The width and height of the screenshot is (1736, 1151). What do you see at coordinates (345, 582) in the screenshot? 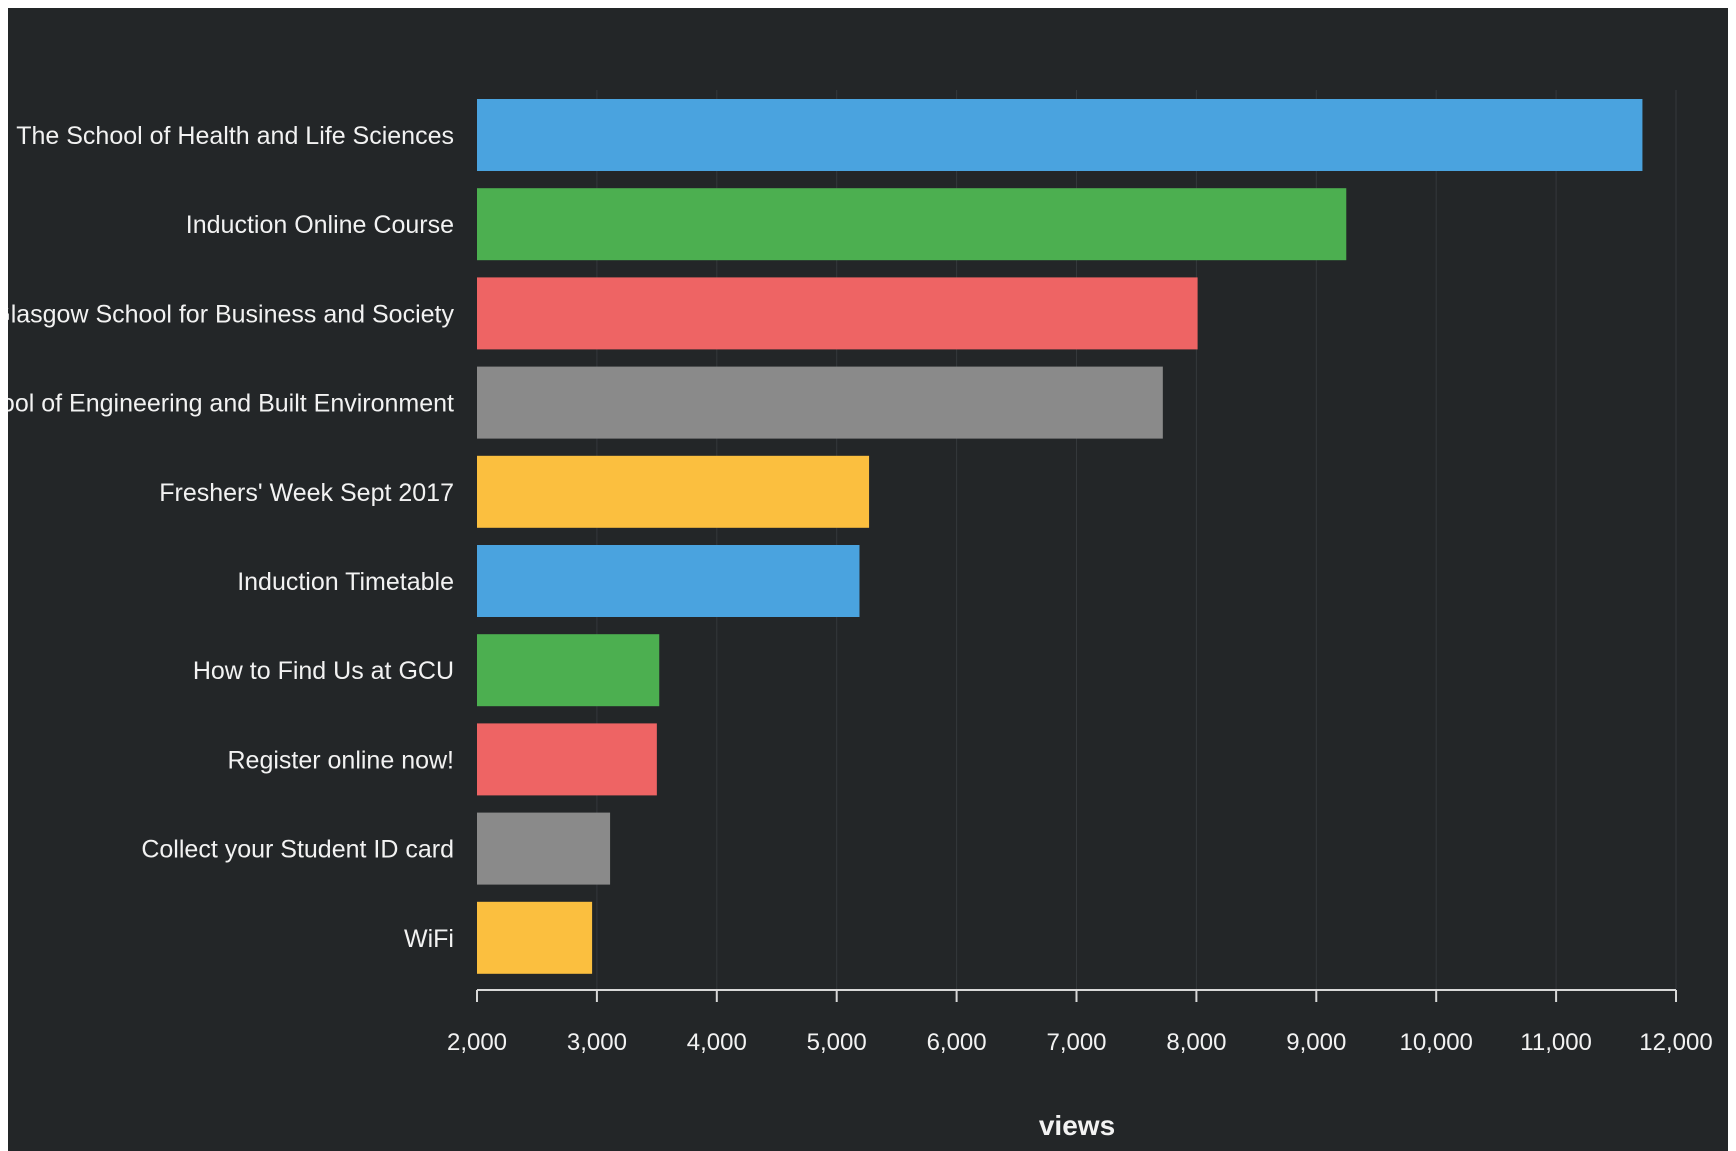
I see `category-label: Induction Timetable` at bounding box center [345, 582].